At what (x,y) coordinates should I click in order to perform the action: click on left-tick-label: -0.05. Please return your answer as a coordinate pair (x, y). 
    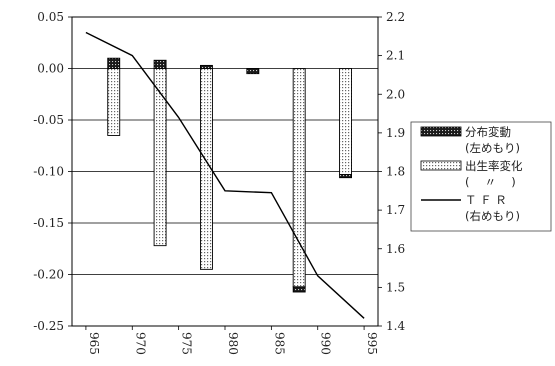
    Looking at the image, I should click on (48, 120).